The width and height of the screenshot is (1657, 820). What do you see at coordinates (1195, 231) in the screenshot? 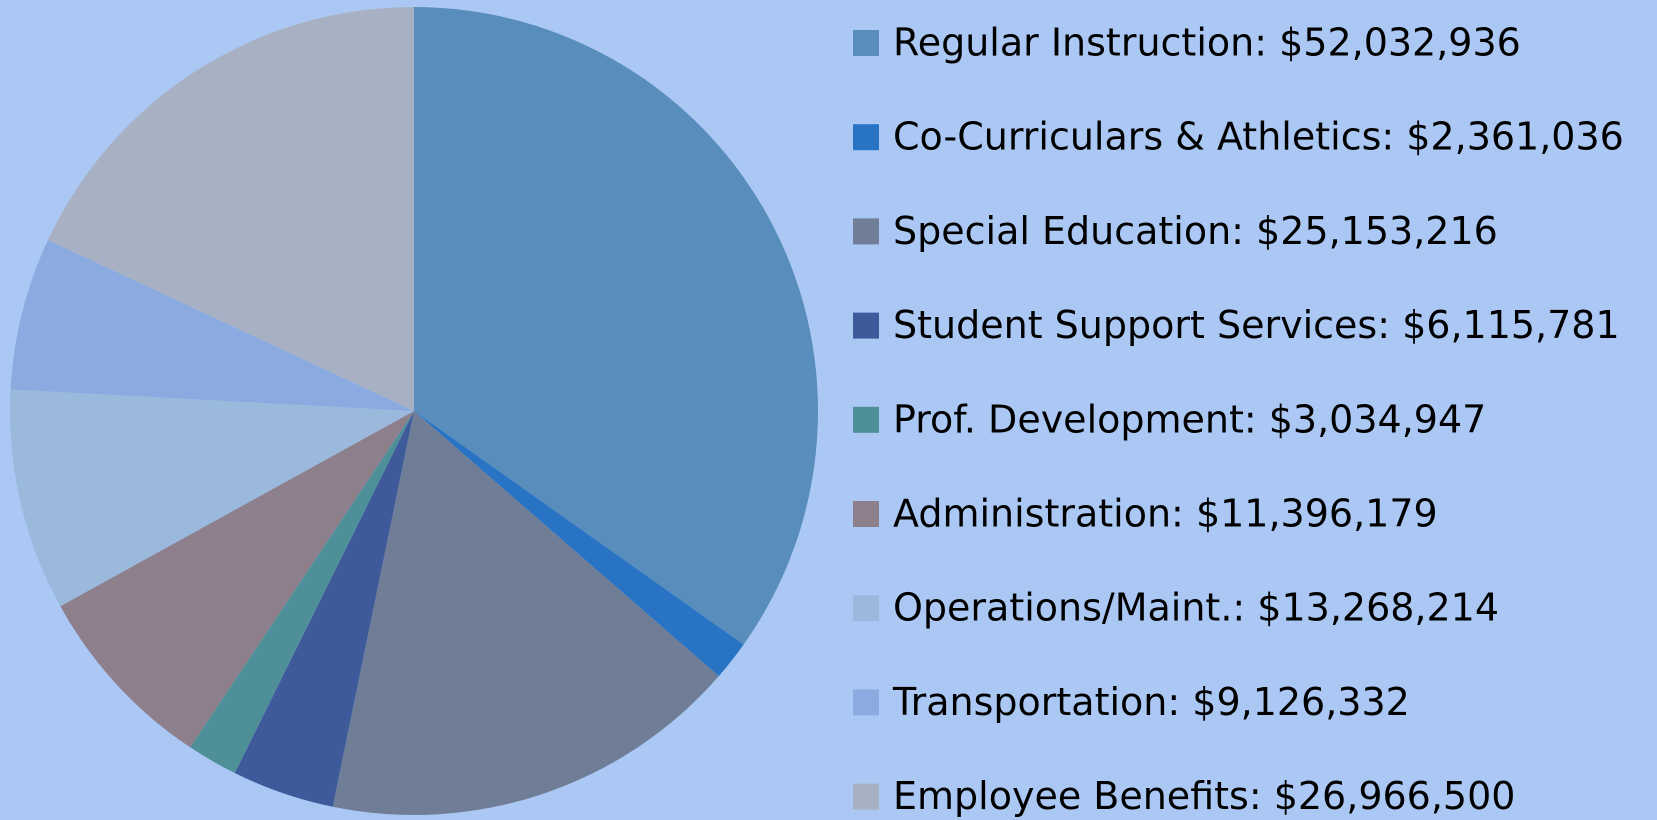
I see `legend-label: Special Education: $25,153,216` at bounding box center [1195, 231].